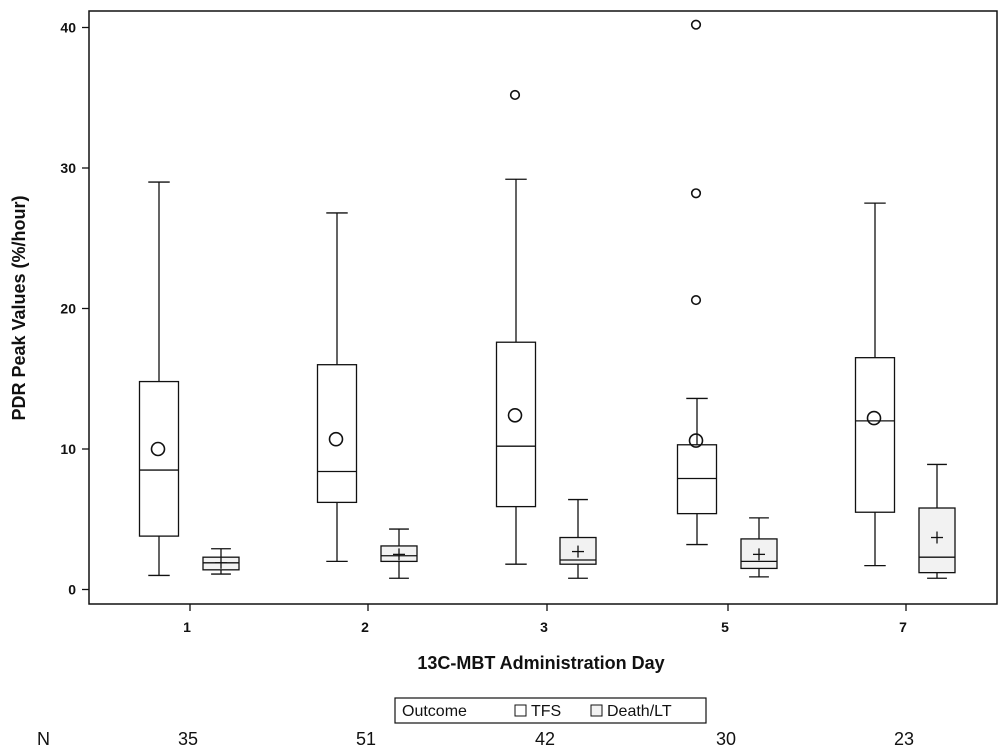 The height and width of the screenshot is (751, 999). I want to click on y-axis-title: PDR Peak Values (%/hour), so click(19, 307).